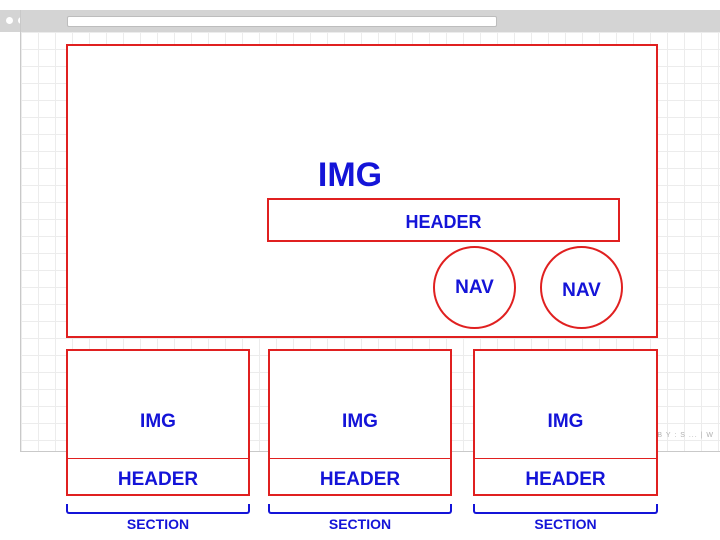 This screenshot has height=540, width=720. I want to click on section-label-3: SECTION, so click(565, 524).